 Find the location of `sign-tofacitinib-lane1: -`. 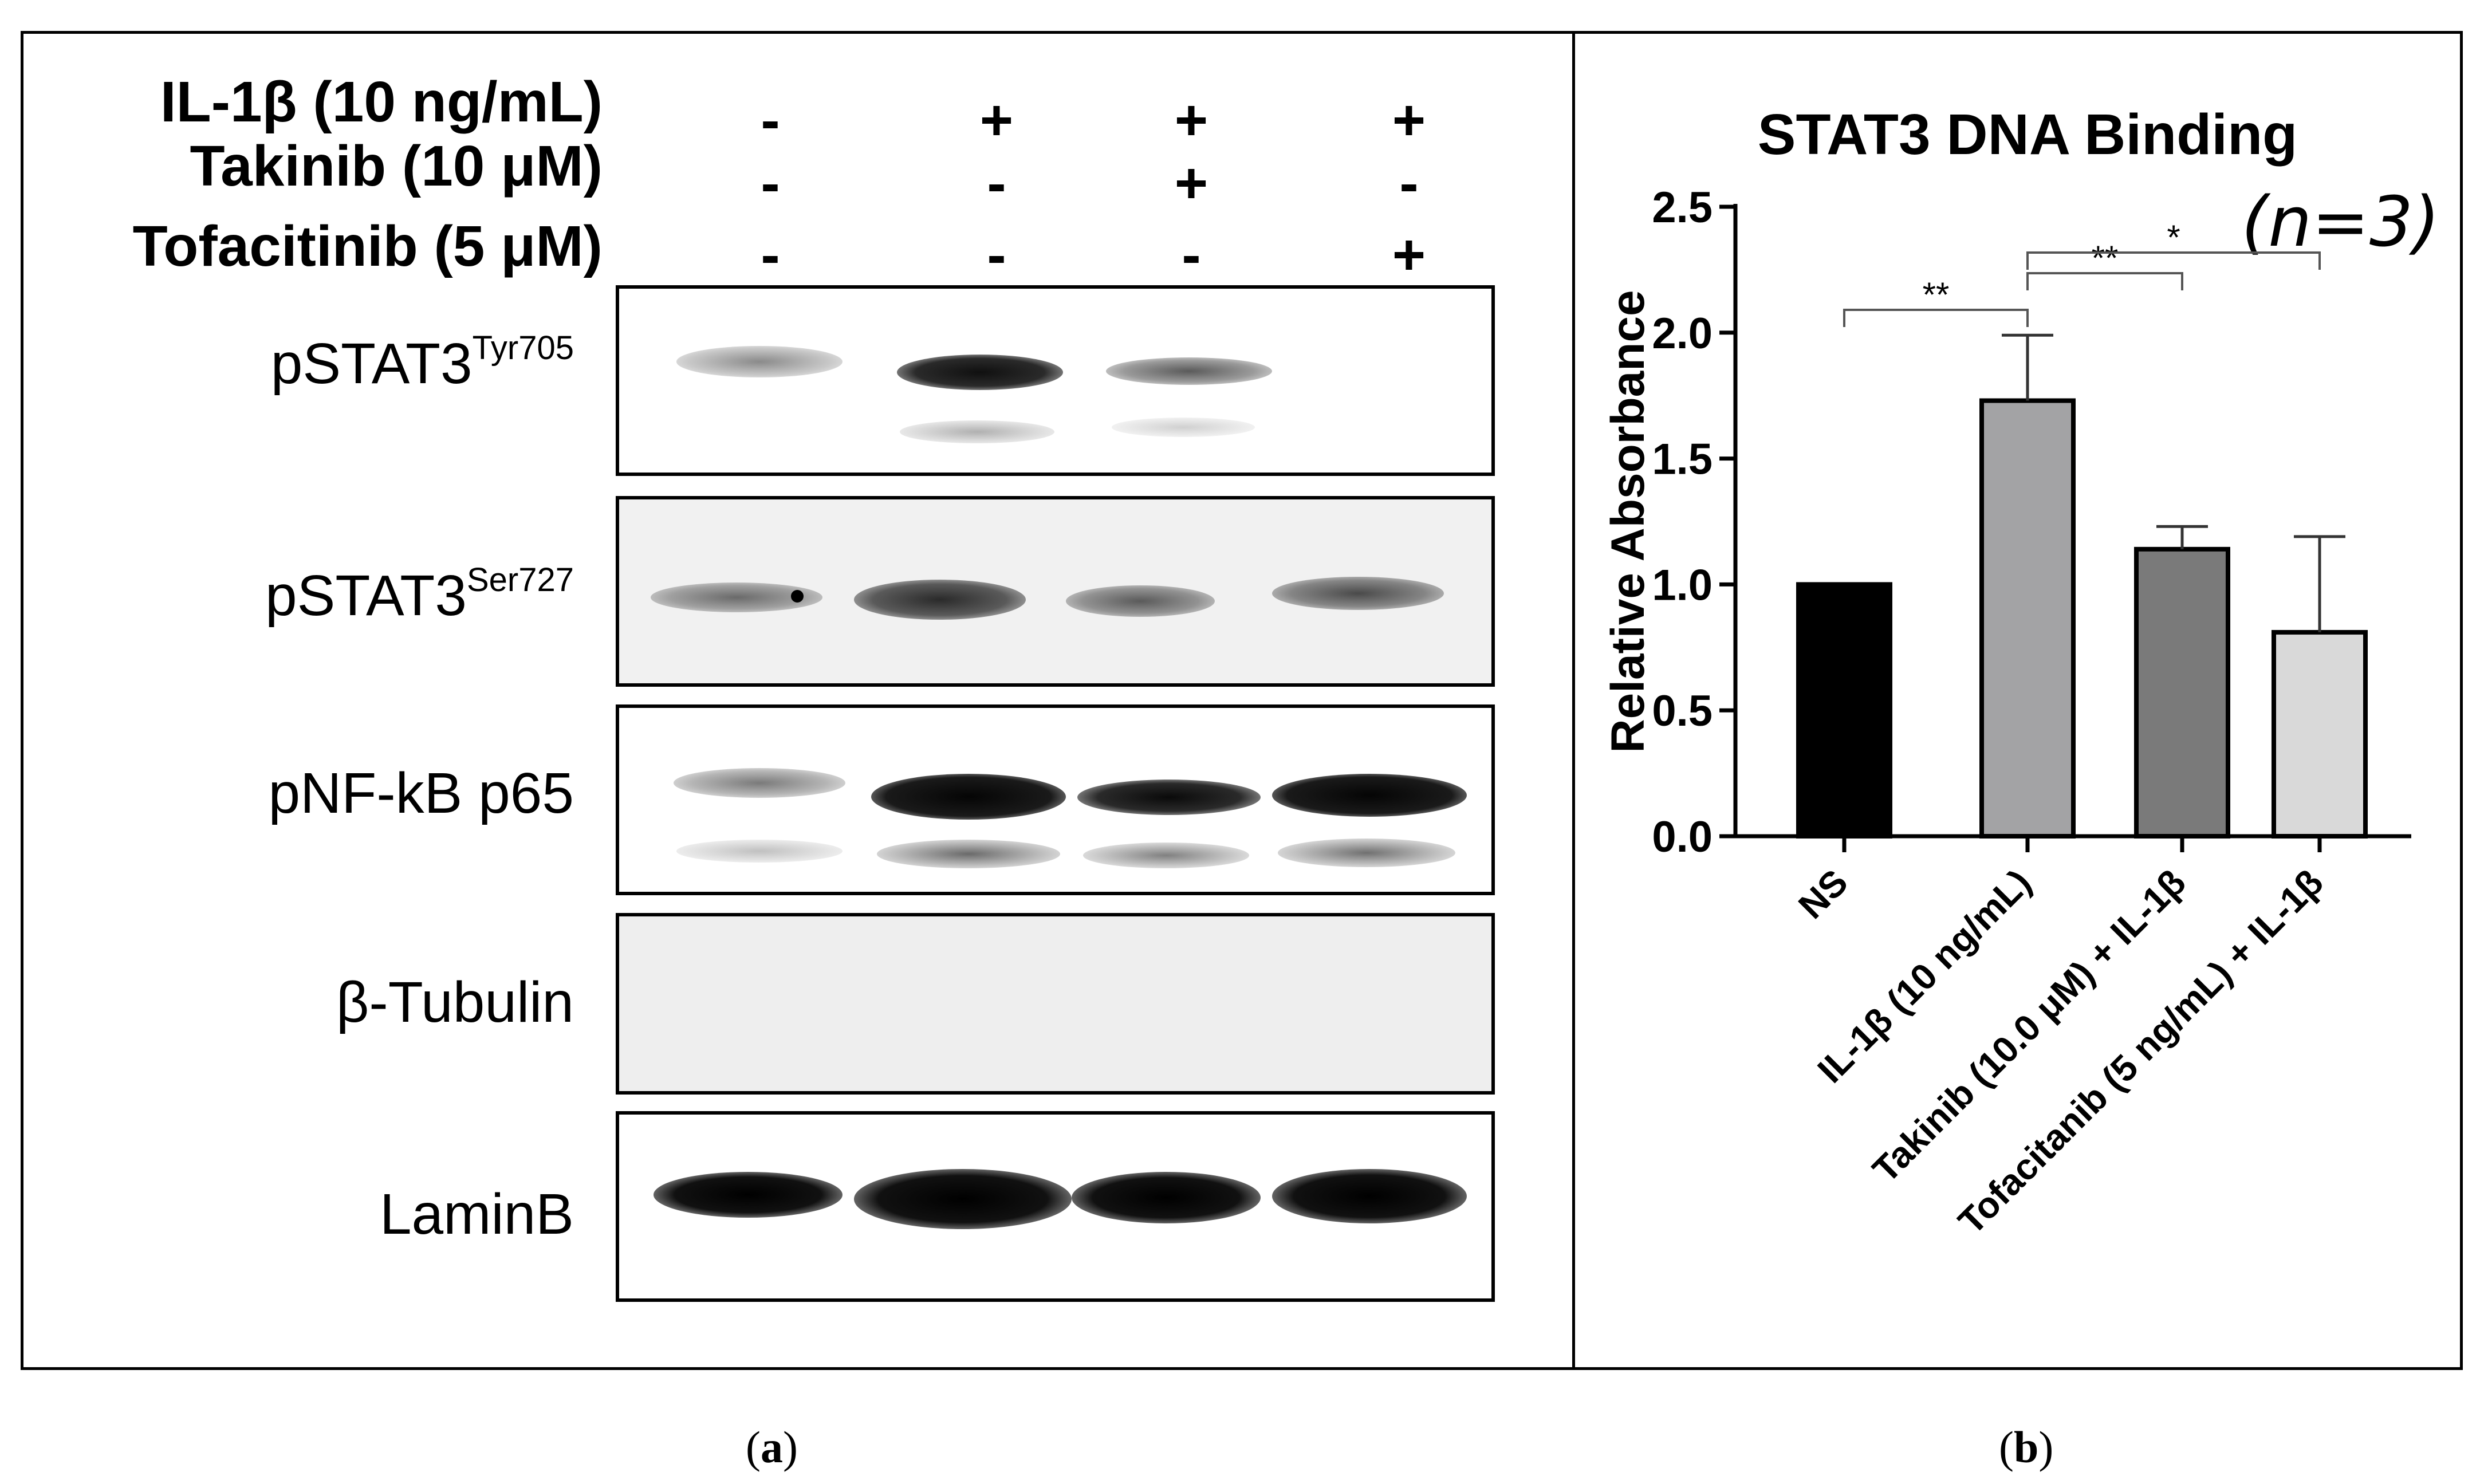

sign-tofacitinib-lane1: - is located at coordinates (770, 255).